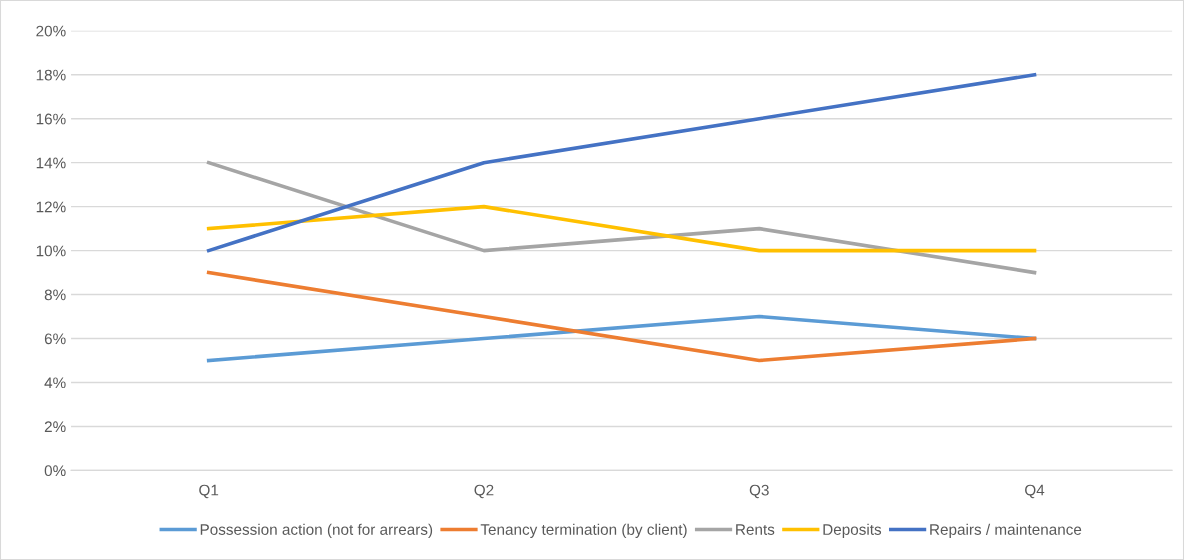  Describe the element at coordinates (484, 491) in the screenshot. I see `x-tick-label: Q2` at that location.